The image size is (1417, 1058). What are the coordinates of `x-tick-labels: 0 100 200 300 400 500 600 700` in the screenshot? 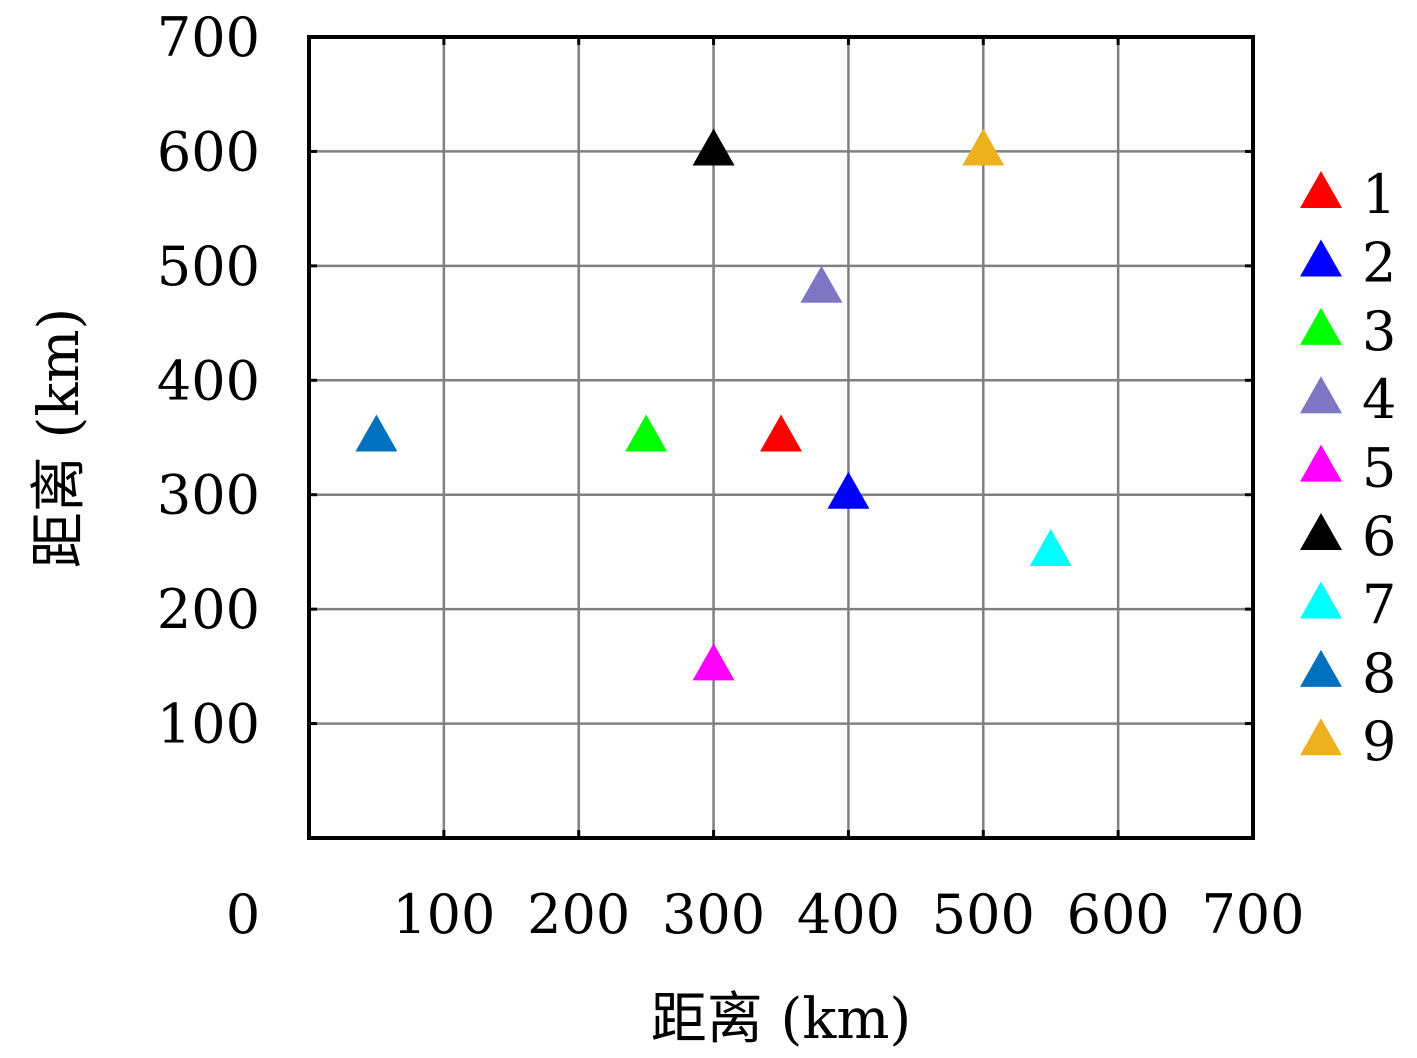 It's located at (765, 914).